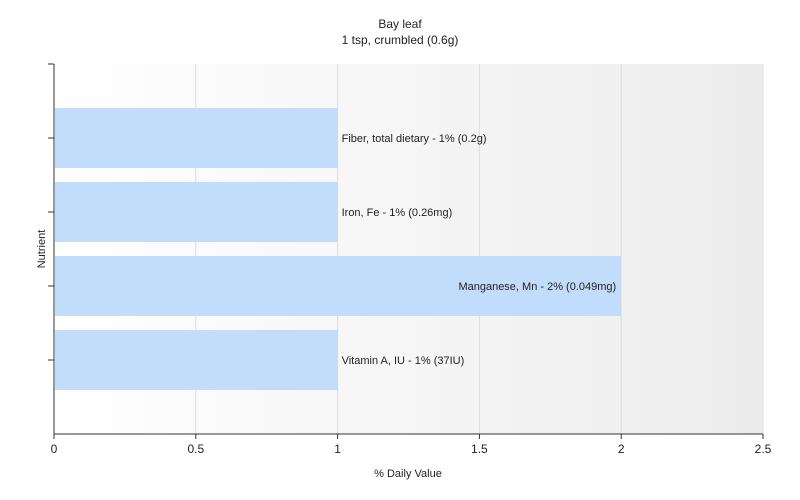  What do you see at coordinates (54, 449) in the screenshot?
I see `x-tick-label: 0` at bounding box center [54, 449].